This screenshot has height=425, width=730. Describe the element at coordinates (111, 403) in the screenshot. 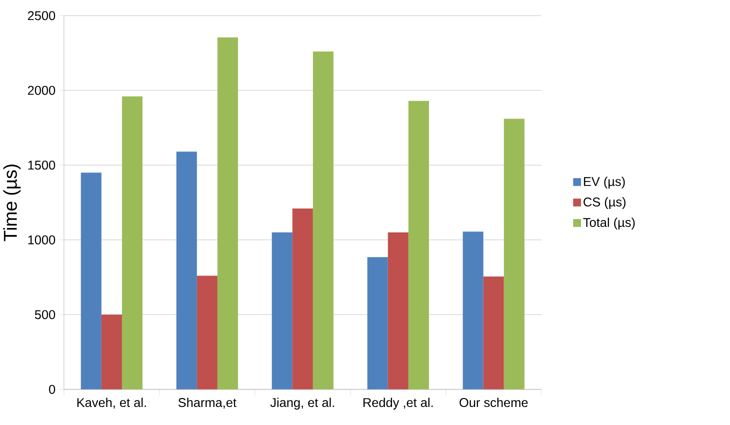

I see `x-tick-label: Kaveh, et al.` at that location.